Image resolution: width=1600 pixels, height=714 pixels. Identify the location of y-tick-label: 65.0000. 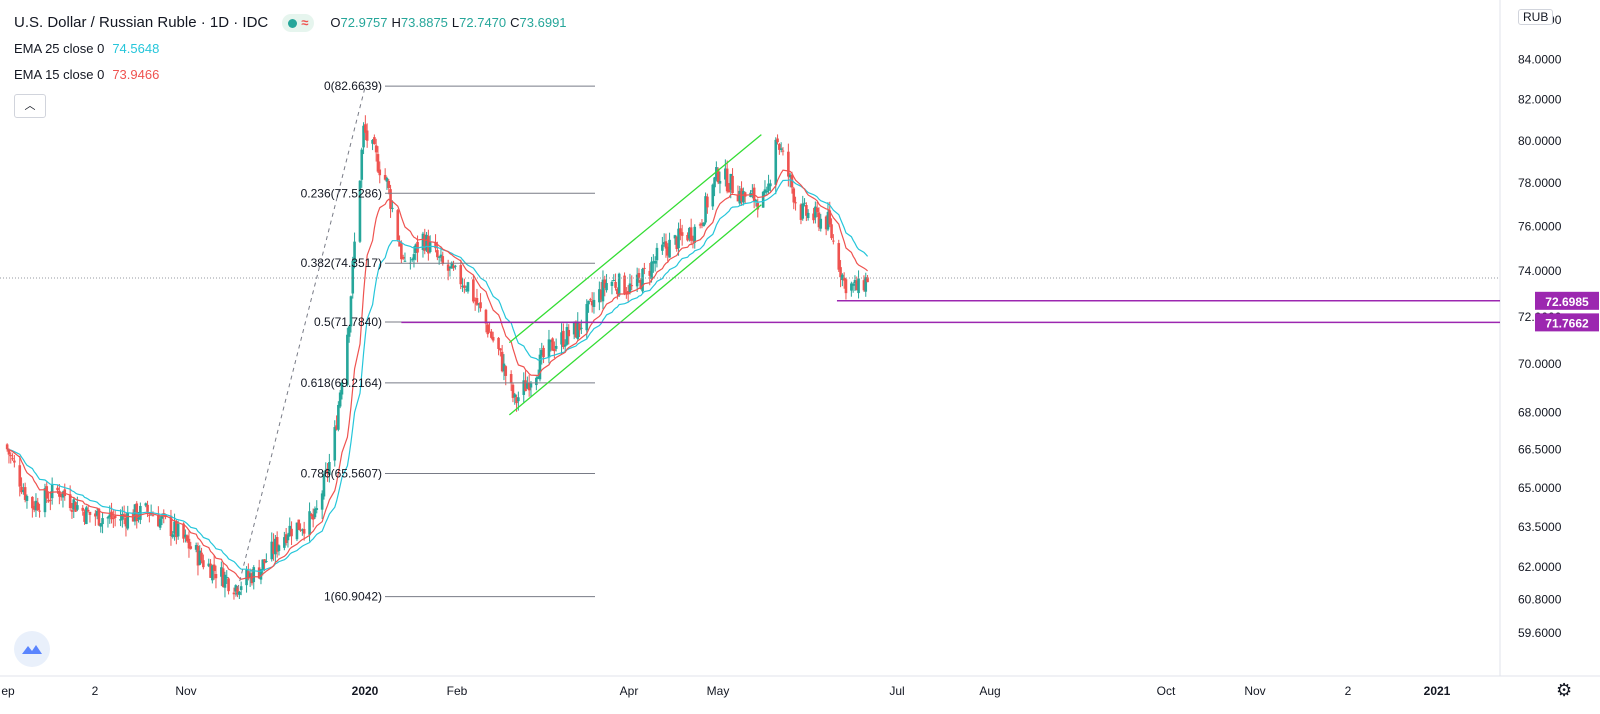
(1540, 488).